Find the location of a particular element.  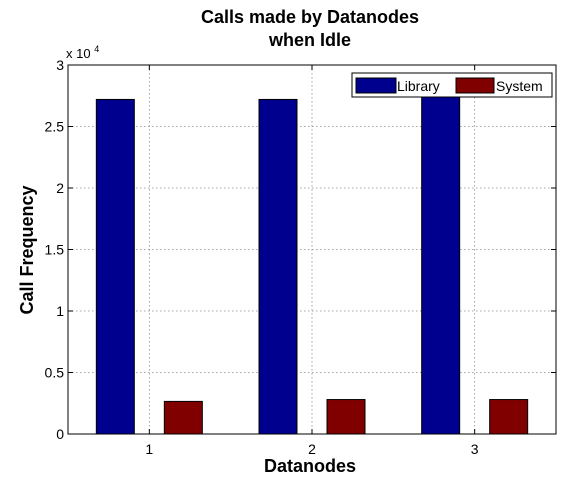

y-axis-multiplier: x 10 4 is located at coordinates (82, 52).